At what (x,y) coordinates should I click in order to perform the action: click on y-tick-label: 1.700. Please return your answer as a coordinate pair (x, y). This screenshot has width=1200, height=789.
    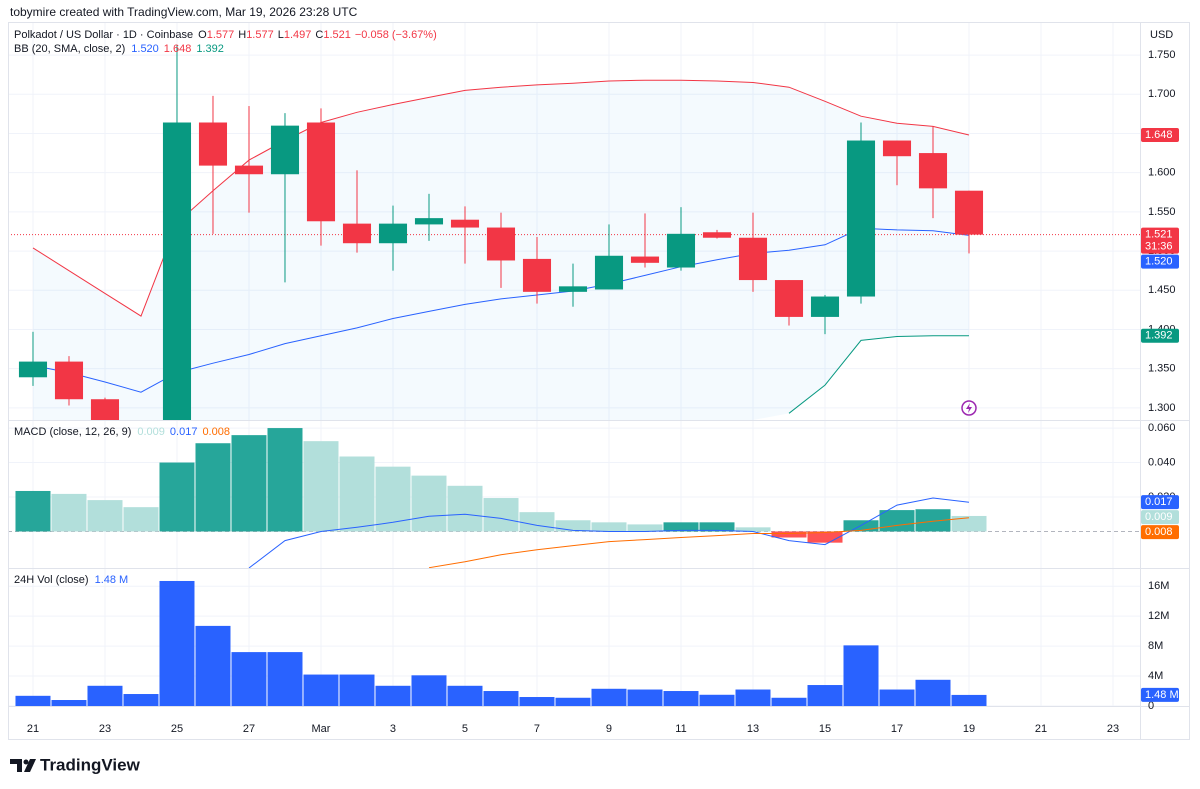
    Looking at the image, I should click on (1162, 94).